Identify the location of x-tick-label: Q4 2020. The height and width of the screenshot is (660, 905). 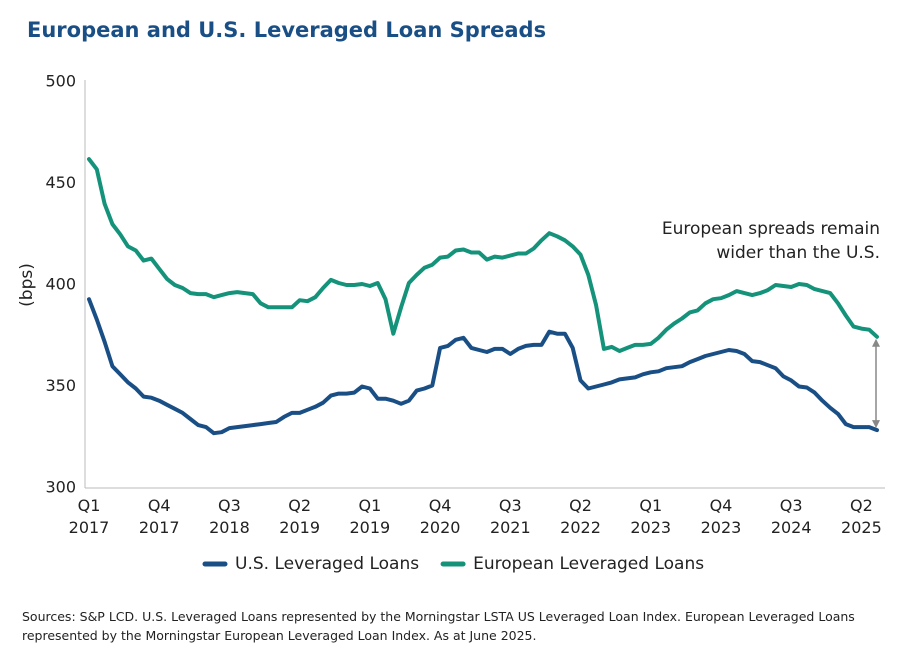
(440, 516).